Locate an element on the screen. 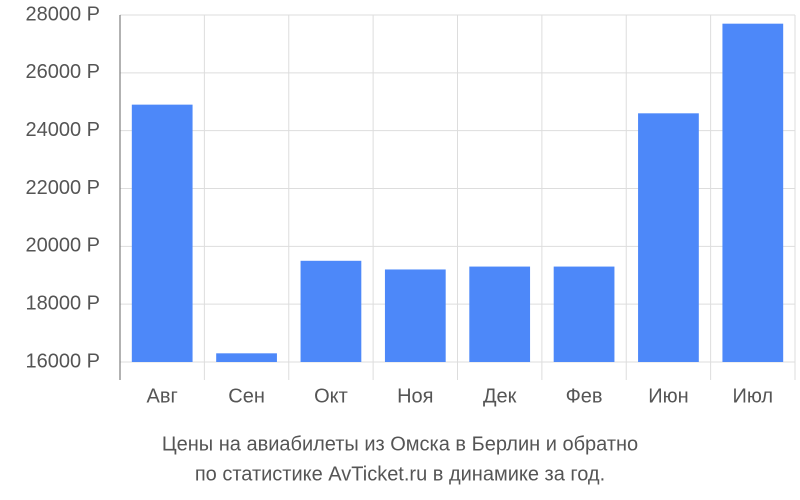  x-tick-label: Окт is located at coordinates (331, 396).